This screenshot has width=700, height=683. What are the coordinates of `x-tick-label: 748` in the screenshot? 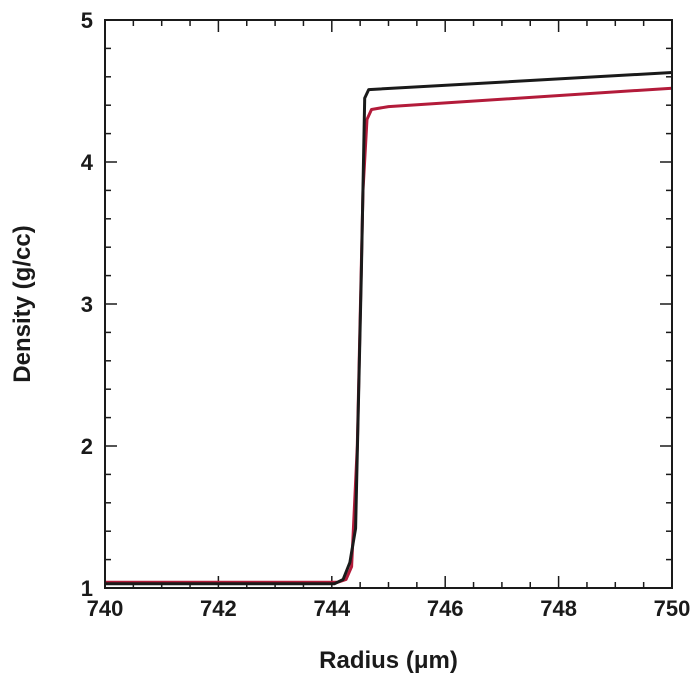 It's located at (558, 608).